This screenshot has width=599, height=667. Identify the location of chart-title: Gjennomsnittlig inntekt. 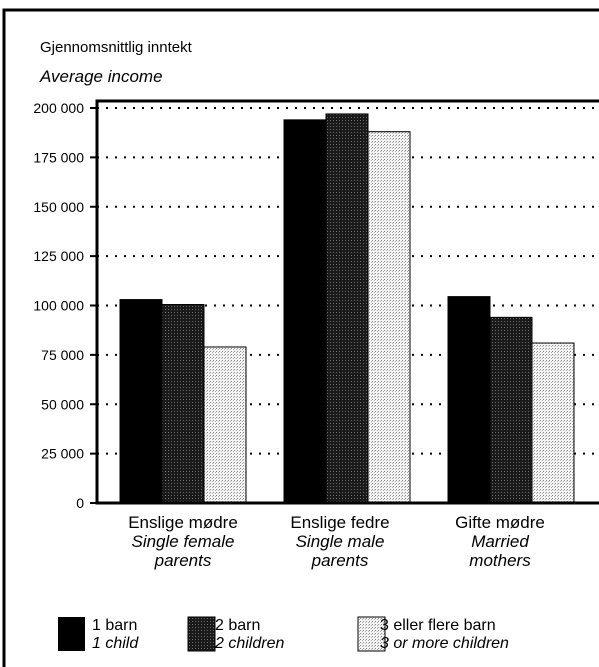
(116, 47).